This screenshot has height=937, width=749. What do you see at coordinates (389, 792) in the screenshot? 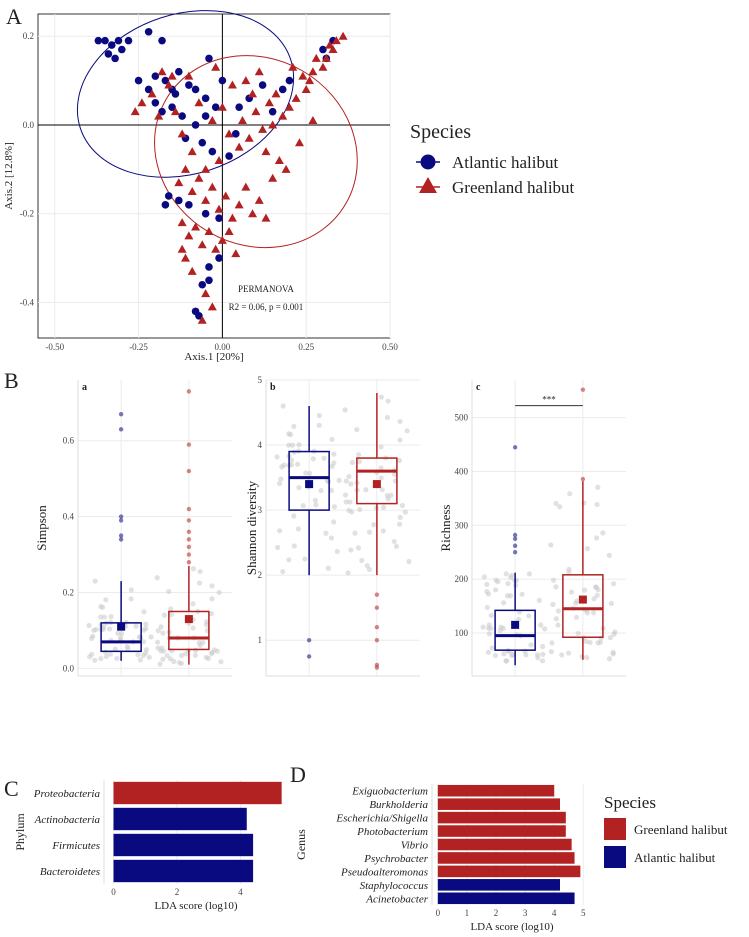
I see `lda_genus-category-label: Exiguobacterium` at bounding box center [389, 792].